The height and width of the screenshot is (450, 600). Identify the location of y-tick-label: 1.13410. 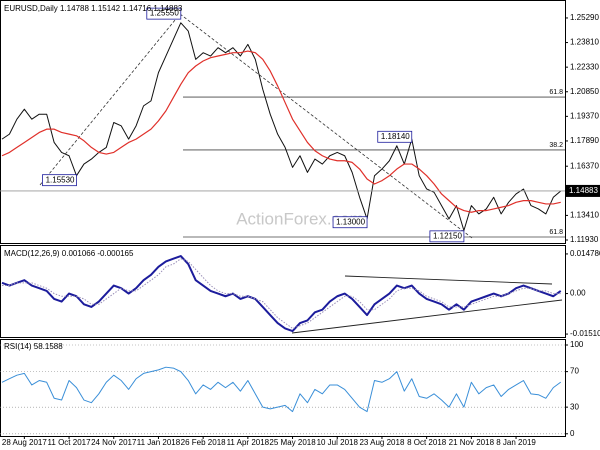
(584, 215).